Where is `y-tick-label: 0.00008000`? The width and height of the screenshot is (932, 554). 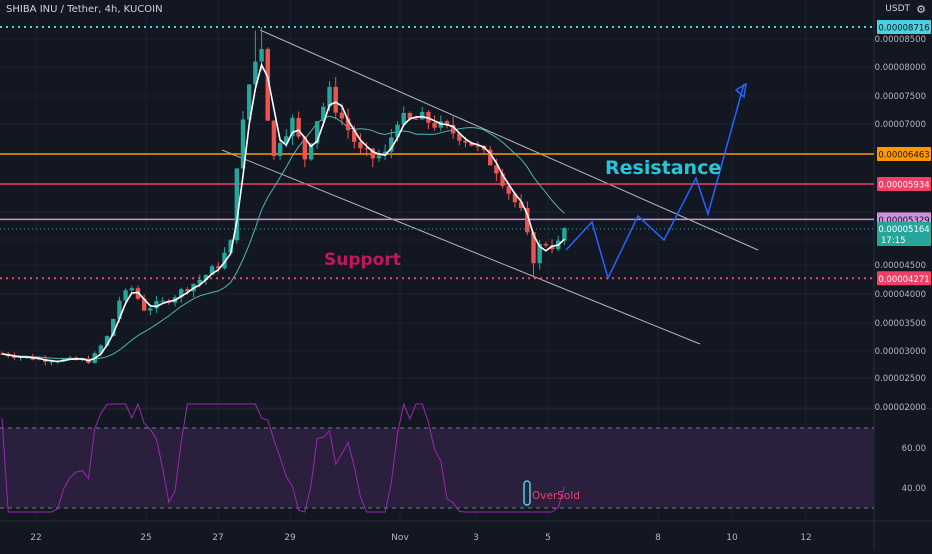
y-tick-label: 0.00008000 is located at coordinates (900, 68).